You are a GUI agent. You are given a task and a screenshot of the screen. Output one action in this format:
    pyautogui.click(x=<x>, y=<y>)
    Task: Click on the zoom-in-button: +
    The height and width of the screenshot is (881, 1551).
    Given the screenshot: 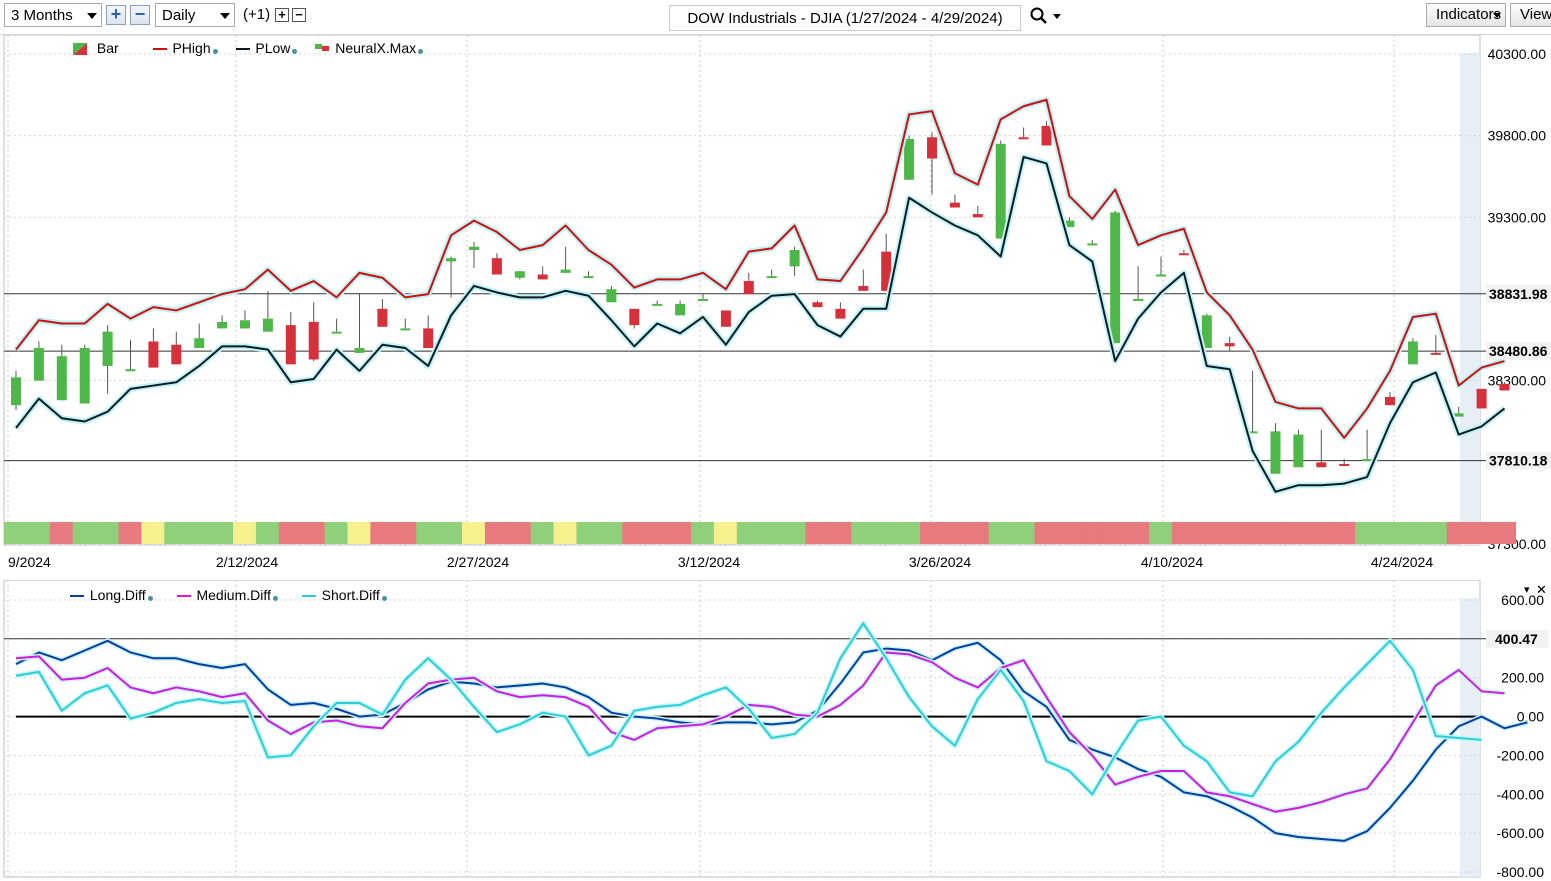 What is the action you would take?
    pyautogui.click(x=116, y=15)
    